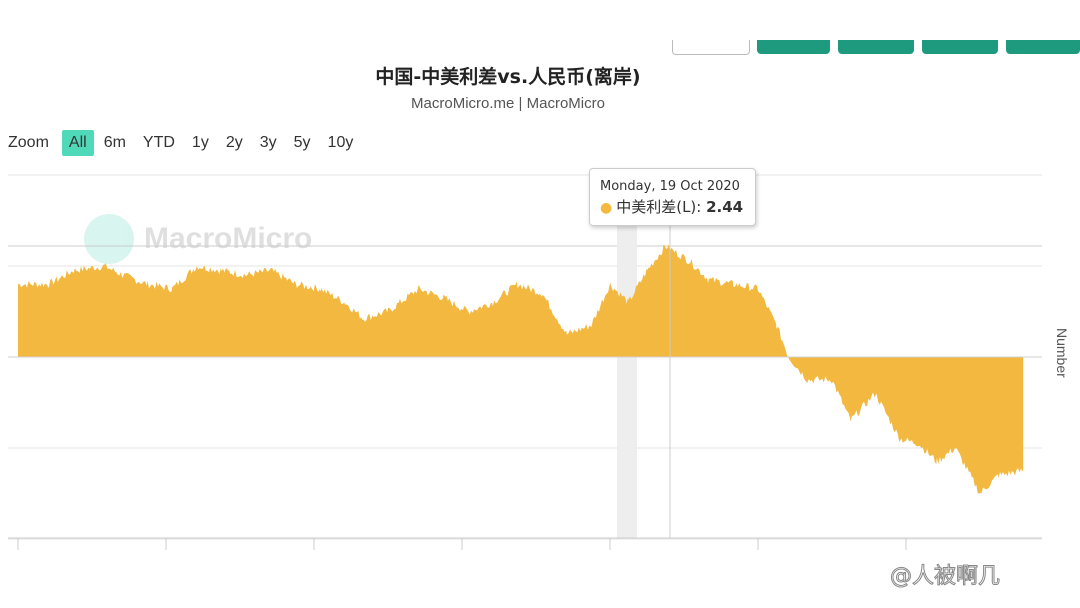 The height and width of the screenshot is (608, 1080). Describe the element at coordinates (725, 207) in the screenshot. I see `tooltip-value: 2.44` at that location.